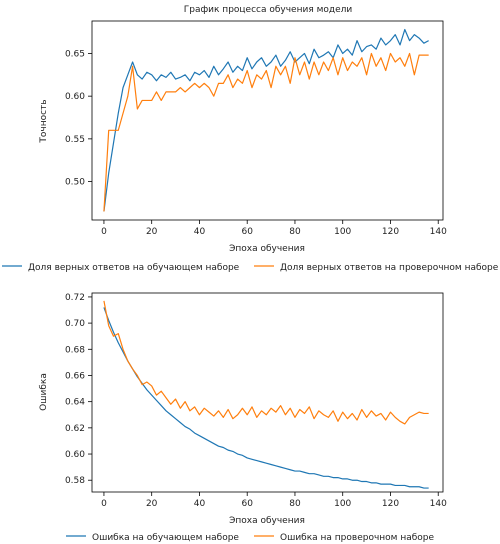  Describe the element at coordinates (75, 298) in the screenshot. I see `y-tick-label: 0.72` at that location.